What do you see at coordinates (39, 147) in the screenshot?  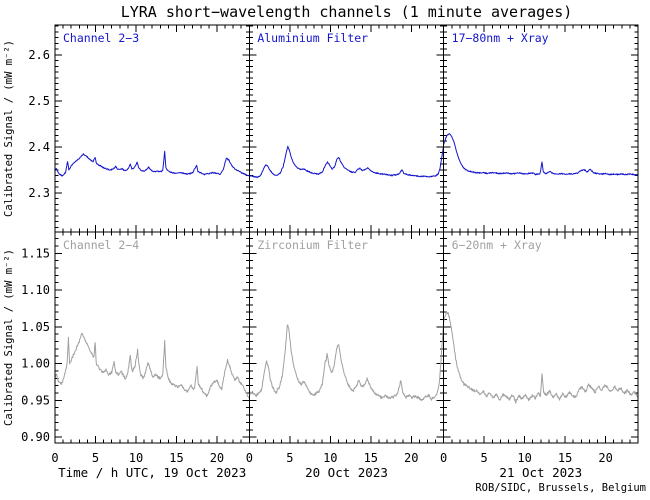 I see `y-tick-label: 2.4` at bounding box center [39, 147].